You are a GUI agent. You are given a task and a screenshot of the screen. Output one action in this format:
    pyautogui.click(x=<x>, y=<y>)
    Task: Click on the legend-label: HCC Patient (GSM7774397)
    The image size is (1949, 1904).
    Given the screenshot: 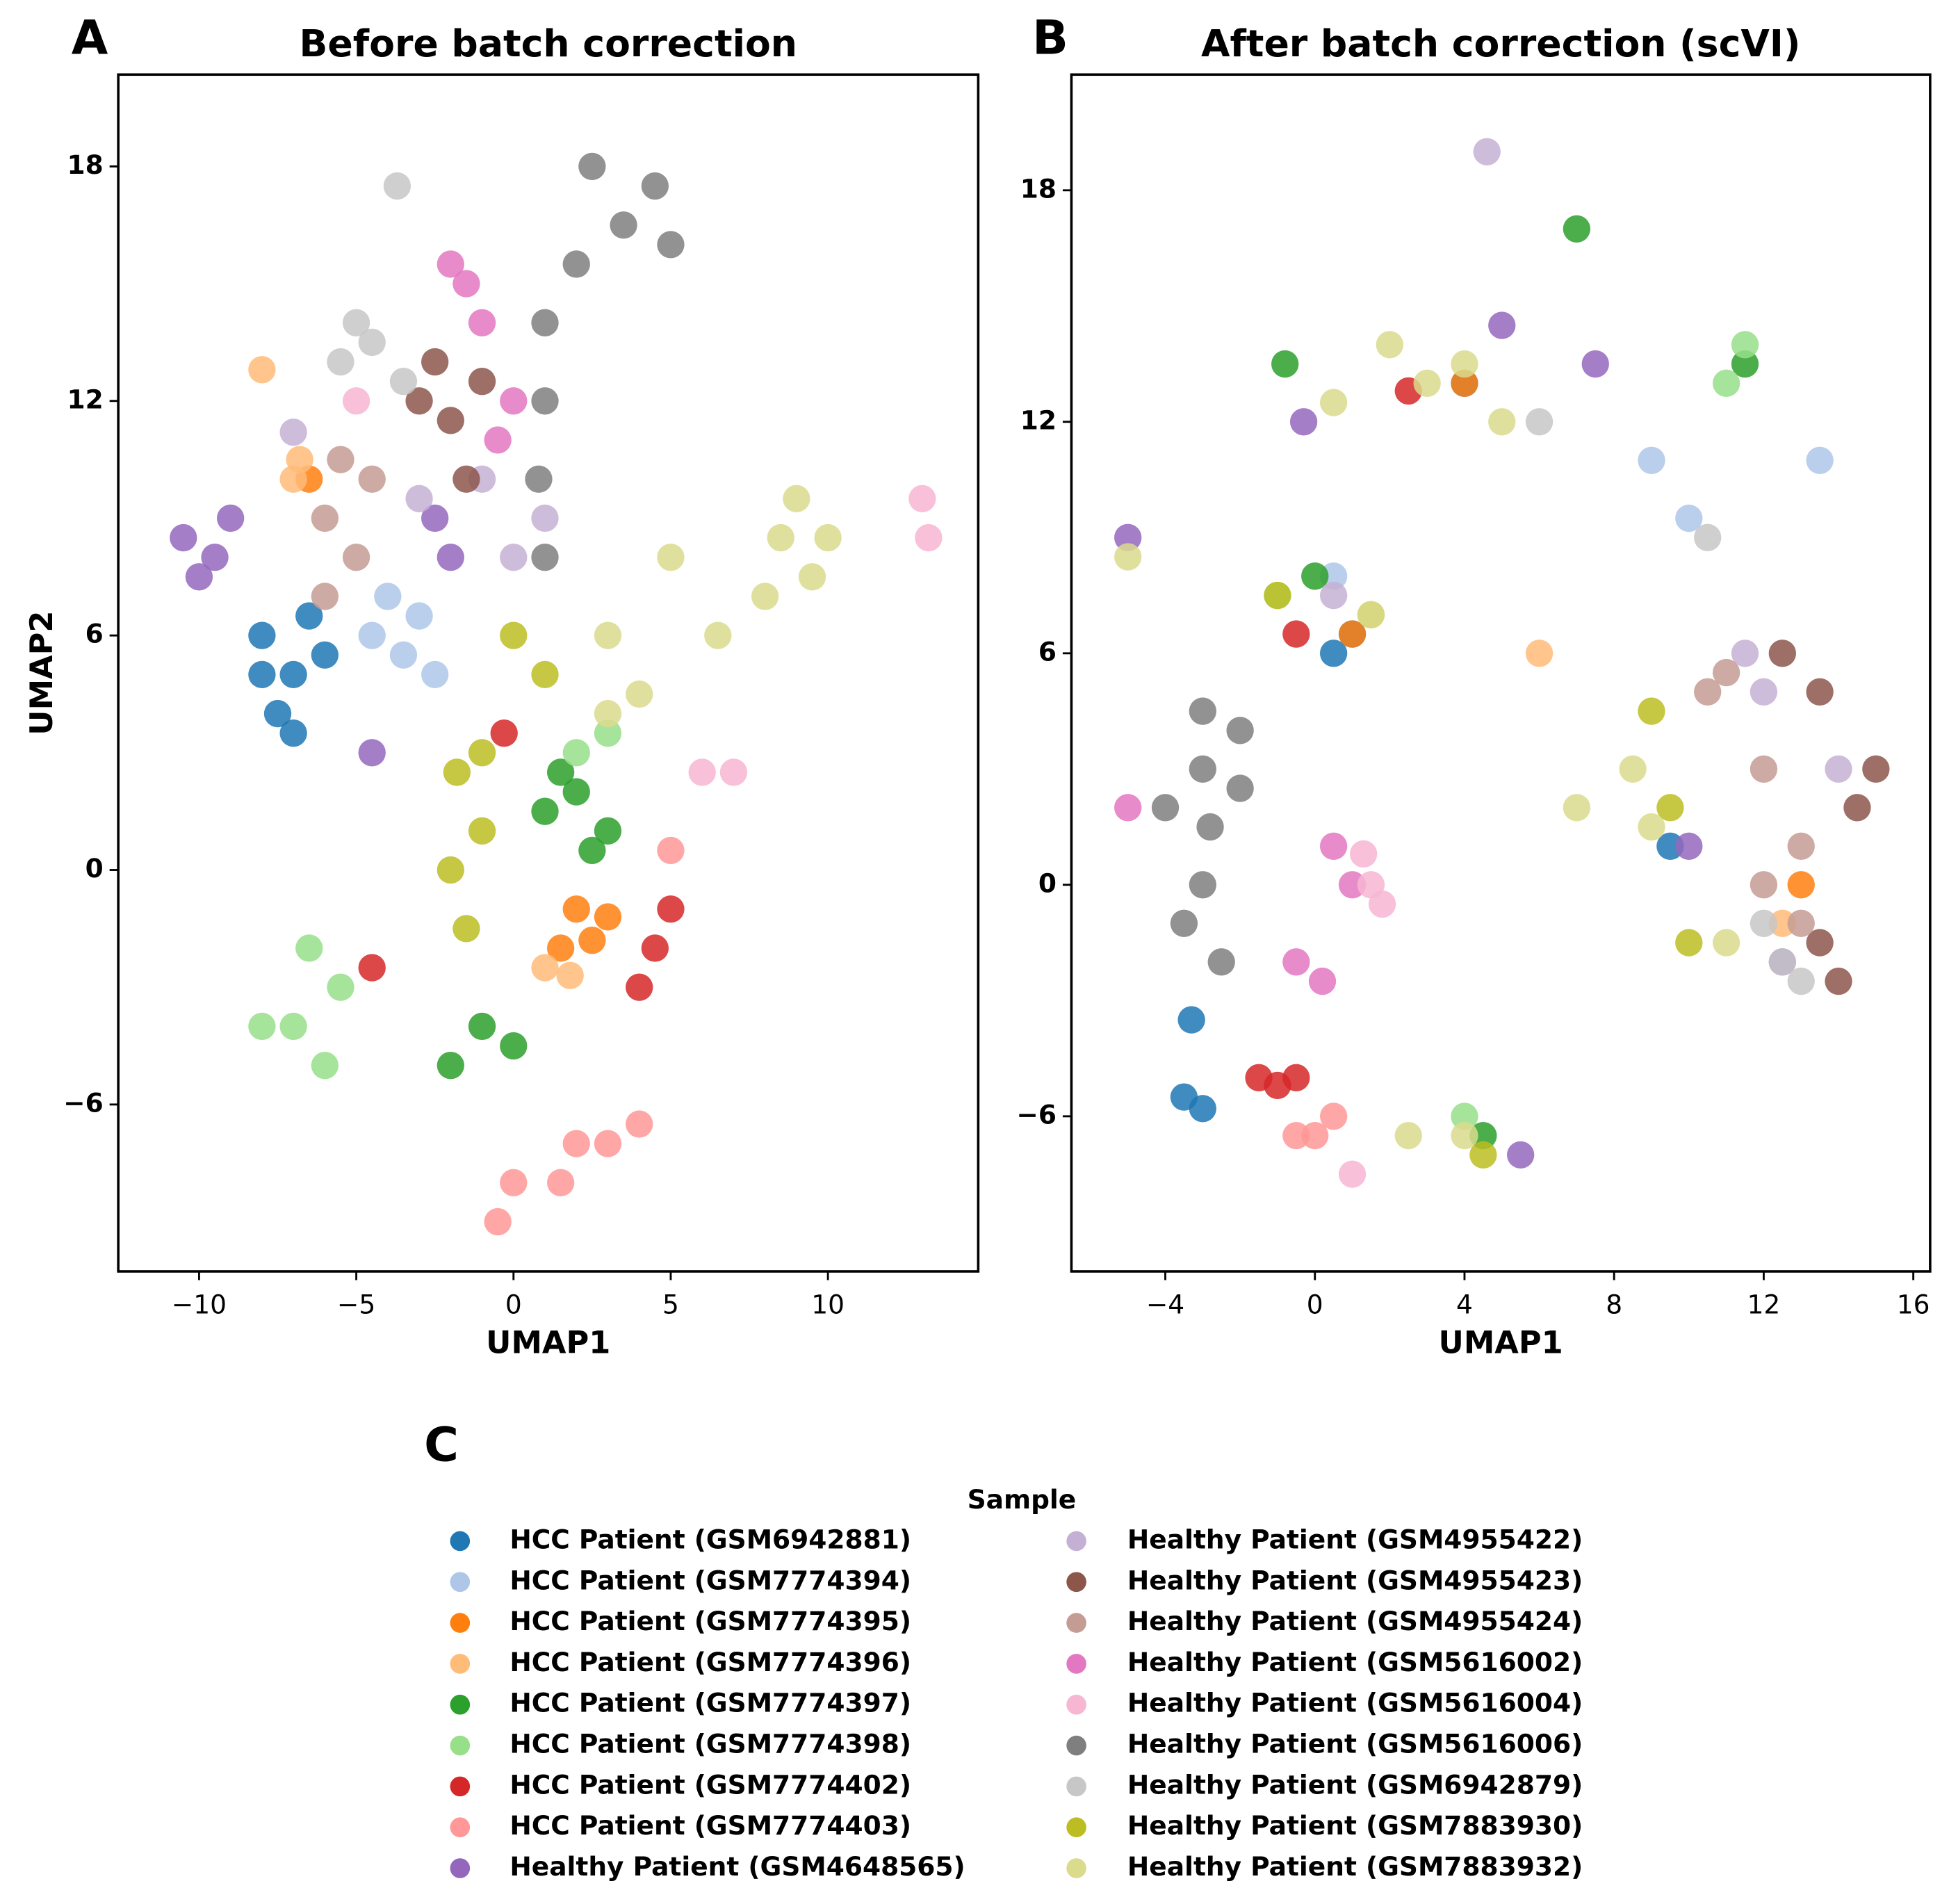 What is the action you would take?
    pyautogui.click(x=710, y=1703)
    